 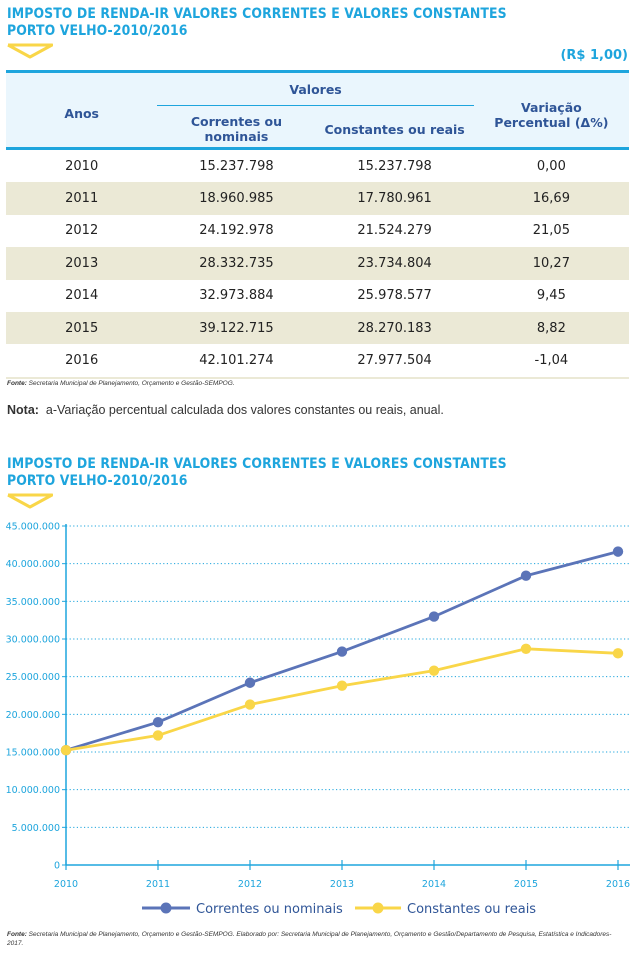 What do you see at coordinates (551, 296) in the screenshot?
I see `cell-variacao: 9,45` at bounding box center [551, 296].